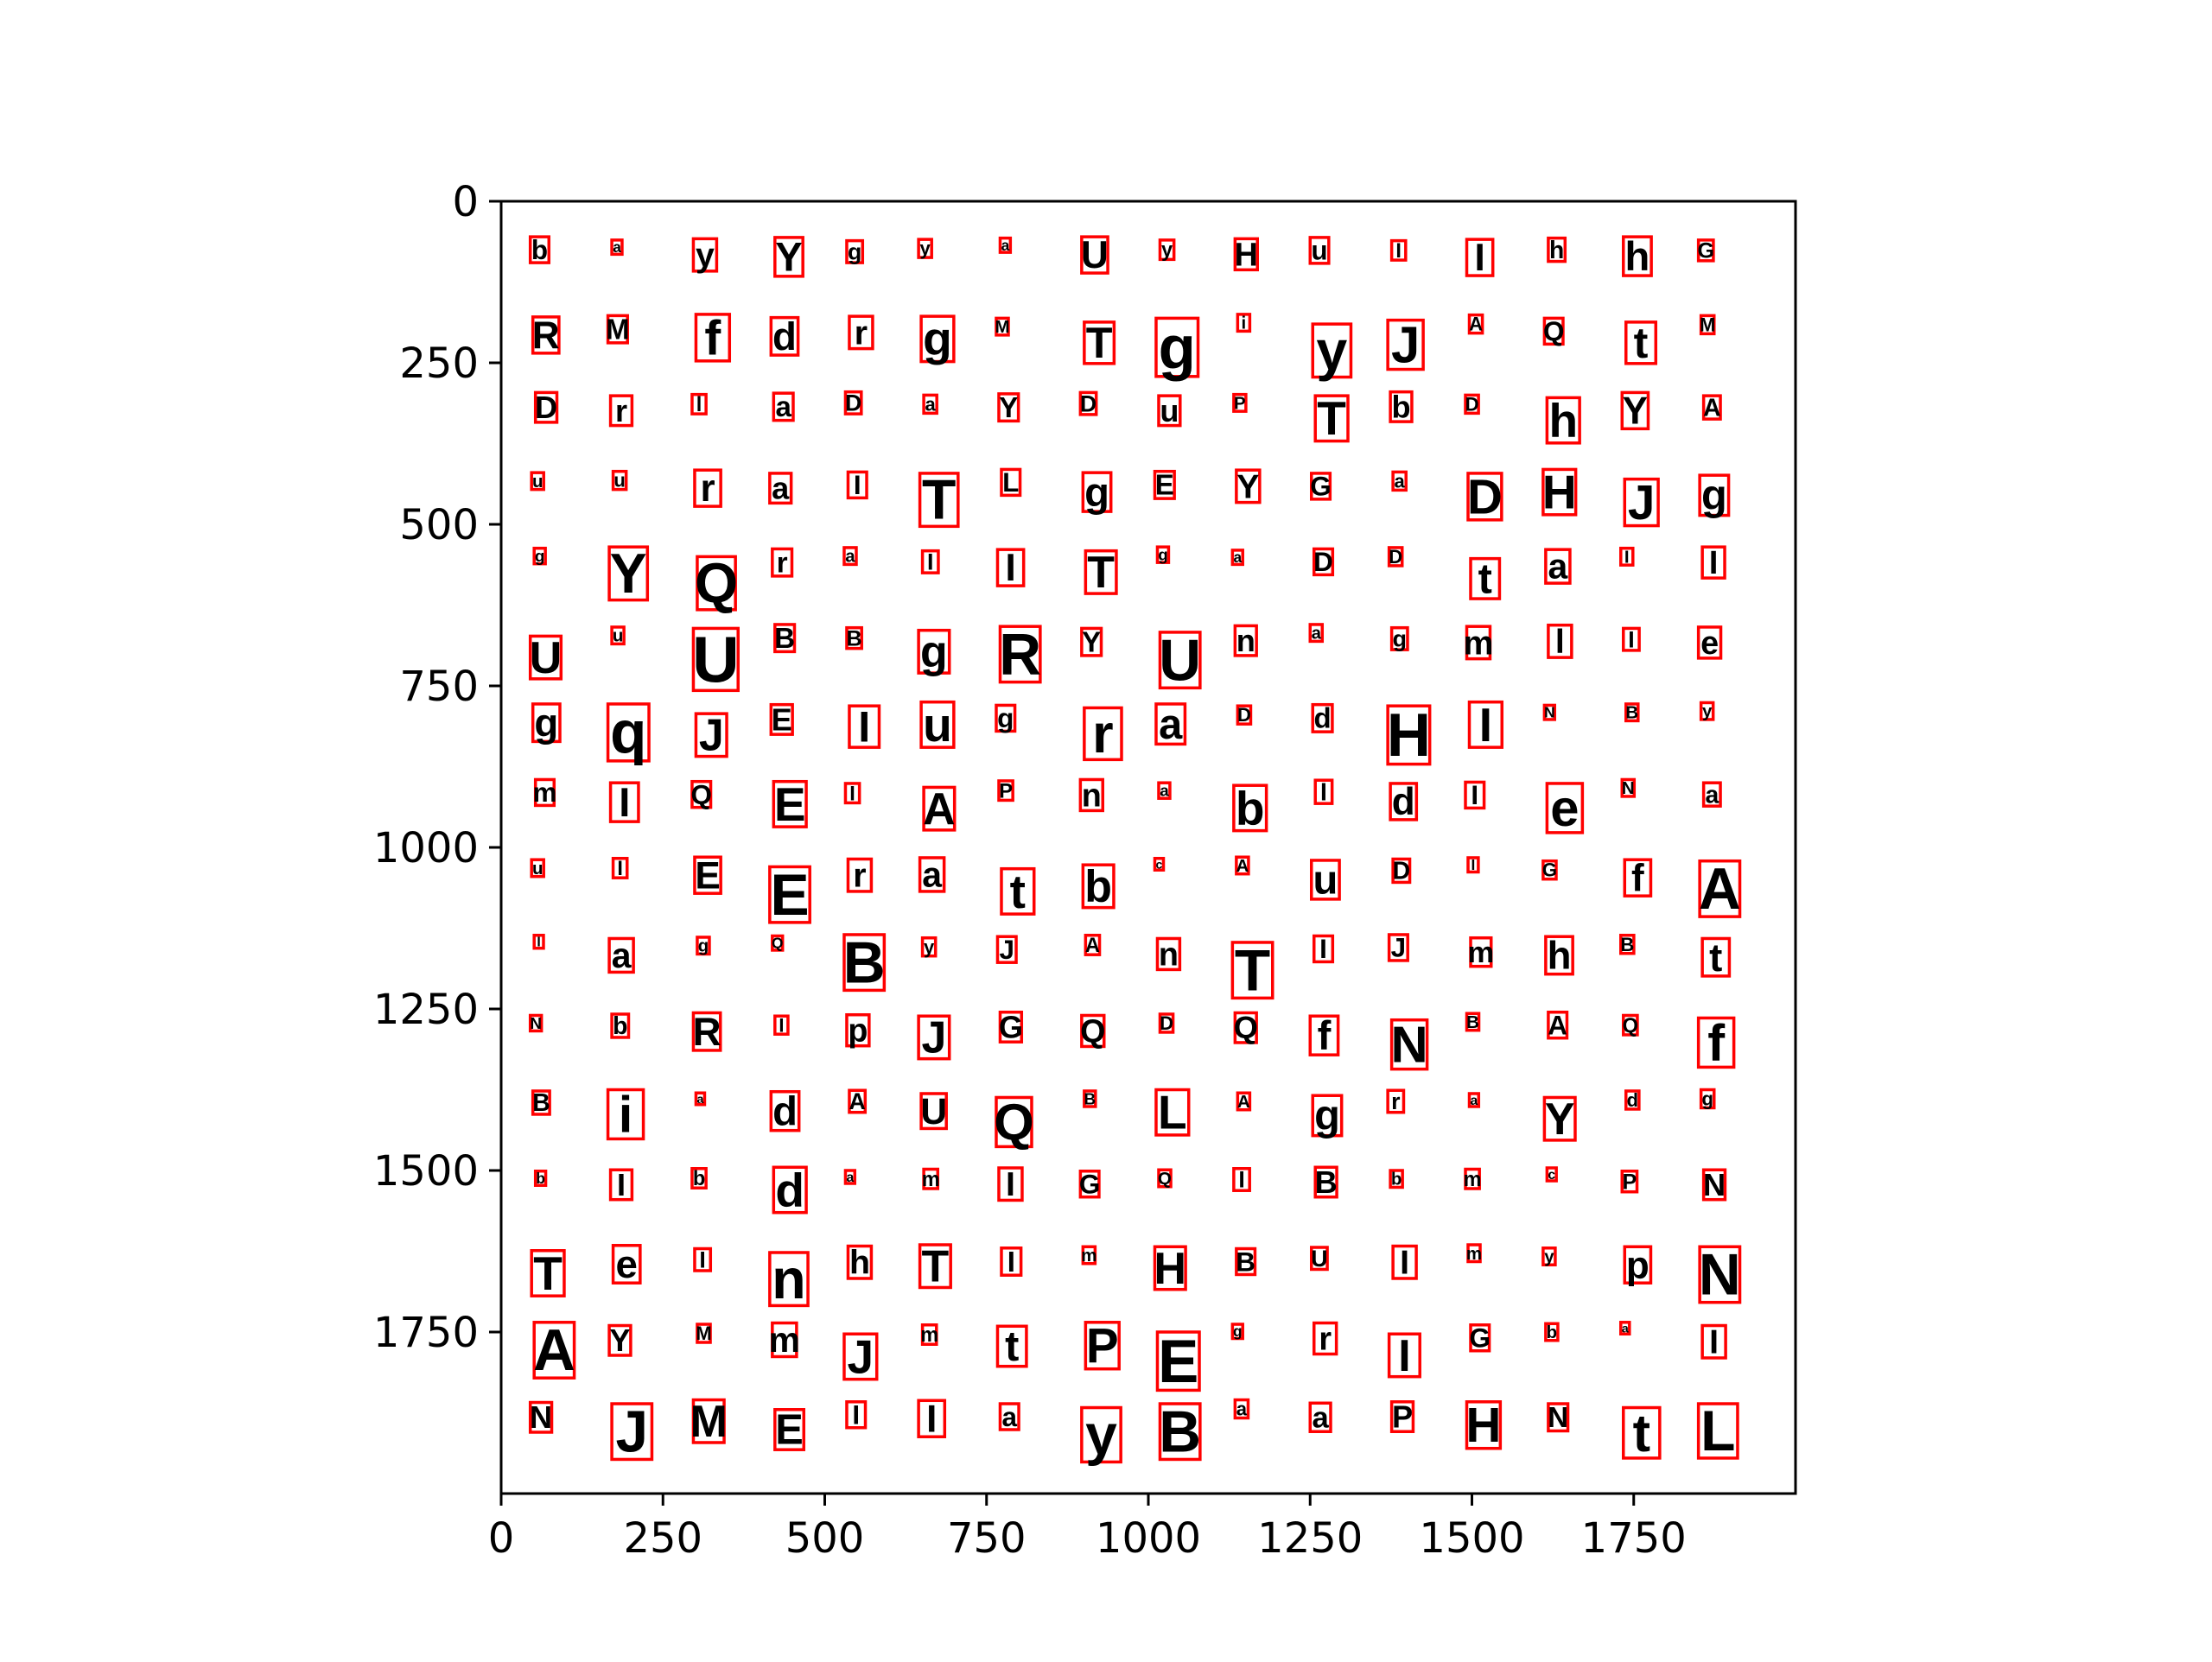  I want to click on char-glyph: h, so click(1637, 256).